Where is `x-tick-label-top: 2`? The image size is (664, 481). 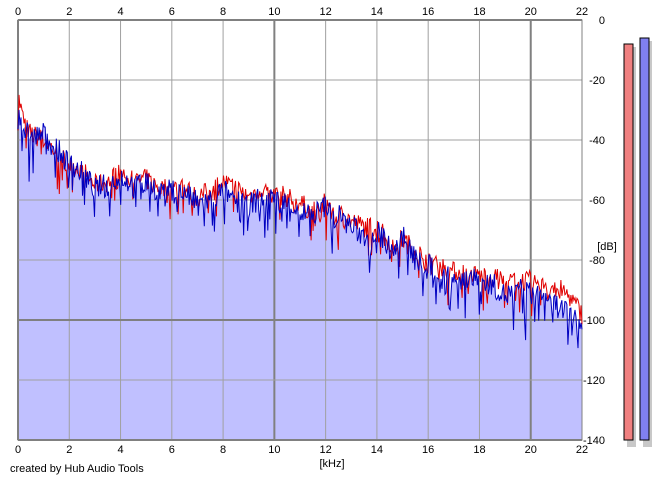 x-tick-label-top: 2 is located at coordinates (69, 12).